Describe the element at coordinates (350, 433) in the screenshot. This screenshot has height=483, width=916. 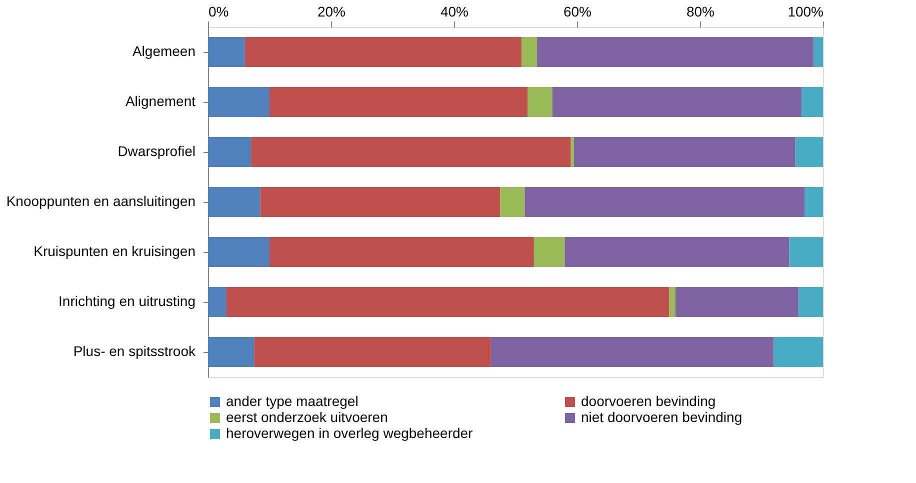
I see `legend-label: heroverwegen in overleg wegbeheerder` at that location.